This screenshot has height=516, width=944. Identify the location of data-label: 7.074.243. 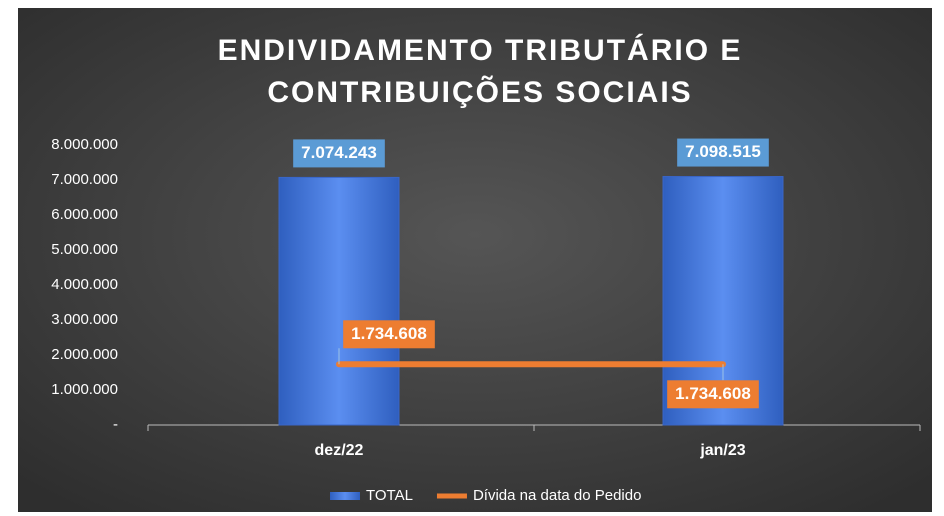
(339, 152).